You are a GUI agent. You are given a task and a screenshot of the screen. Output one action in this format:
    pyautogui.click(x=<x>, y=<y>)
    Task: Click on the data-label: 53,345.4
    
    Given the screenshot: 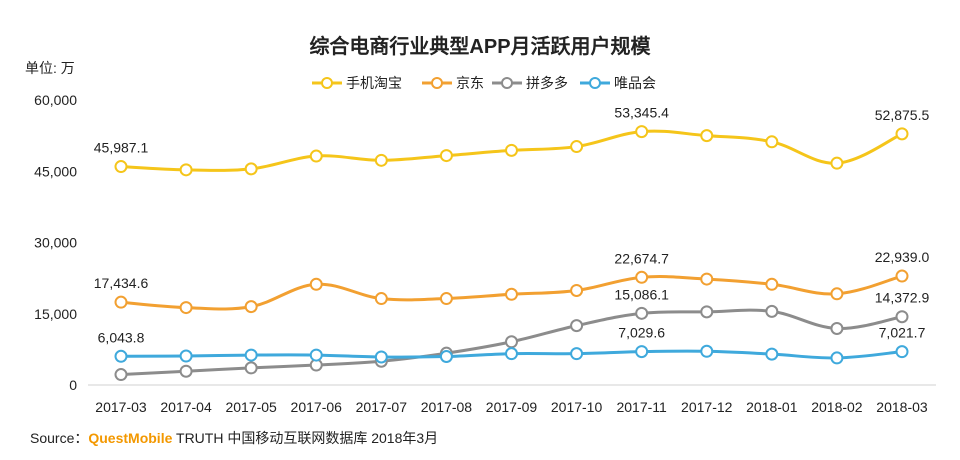 What is the action you would take?
    pyautogui.click(x=641, y=113)
    